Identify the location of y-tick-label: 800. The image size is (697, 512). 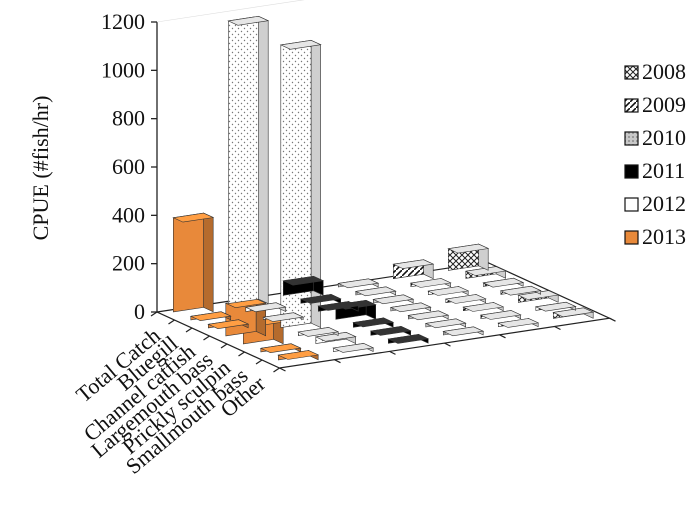
(128, 118).